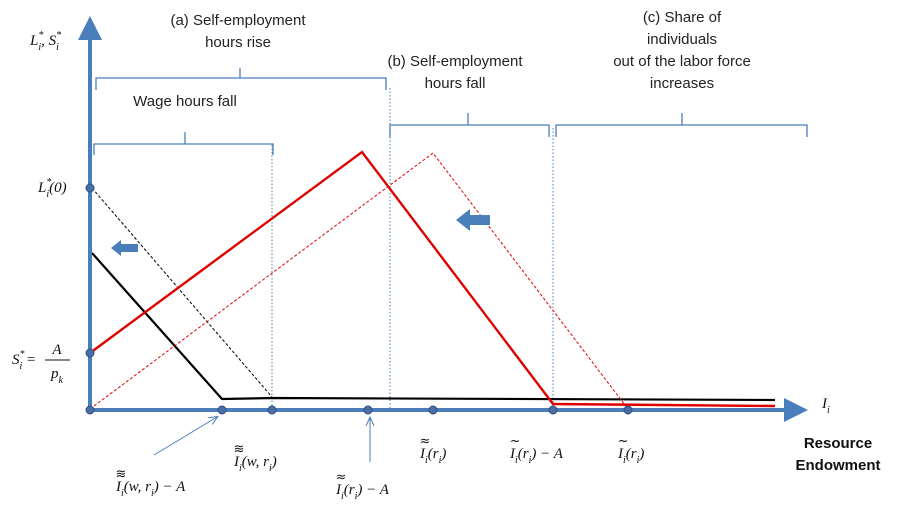 This screenshot has width=900, height=517. Describe the element at coordinates (54, 374) in the screenshot. I see `math-part: p` at that location.